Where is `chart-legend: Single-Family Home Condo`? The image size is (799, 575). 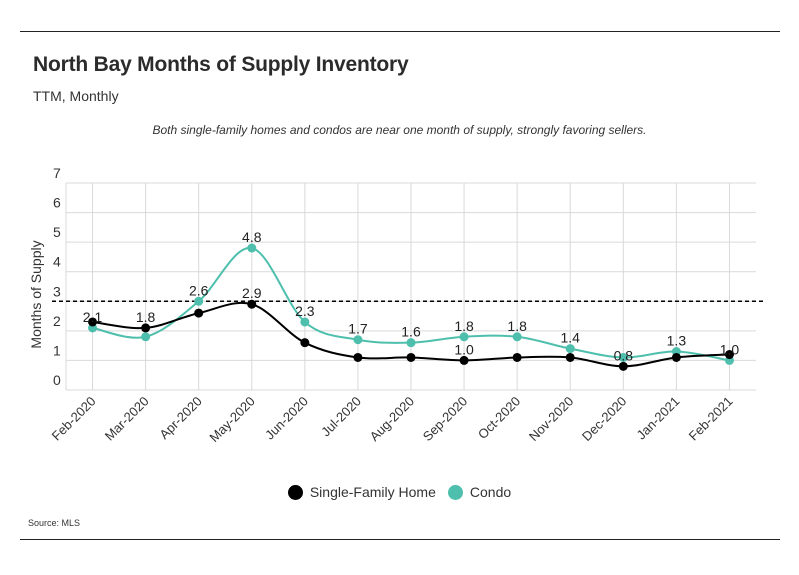 chart-legend: Single-Family Home Condo is located at coordinates (399, 492).